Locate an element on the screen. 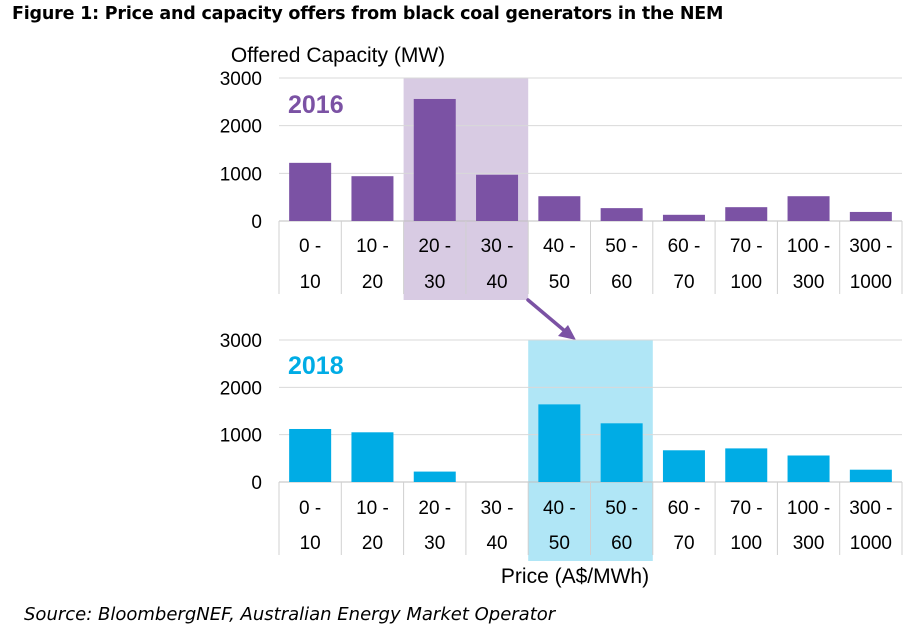 This screenshot has width=919, height=639. bars-2016 is located at coordinates (590, 159).